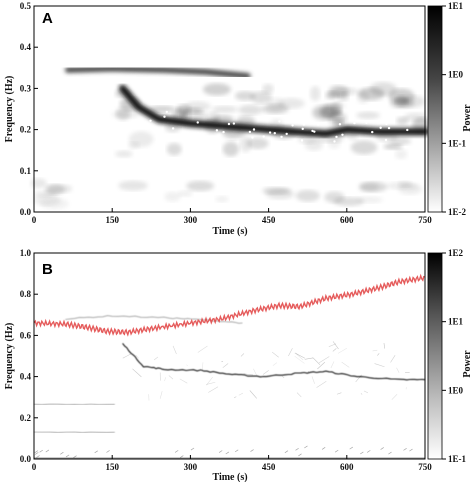 This screenshot has width=474, height=482. What do you see at coordinates (26, 212) in the screenshot?
I see `y-tick-label: 0.0` at bounding box center [26, 212].